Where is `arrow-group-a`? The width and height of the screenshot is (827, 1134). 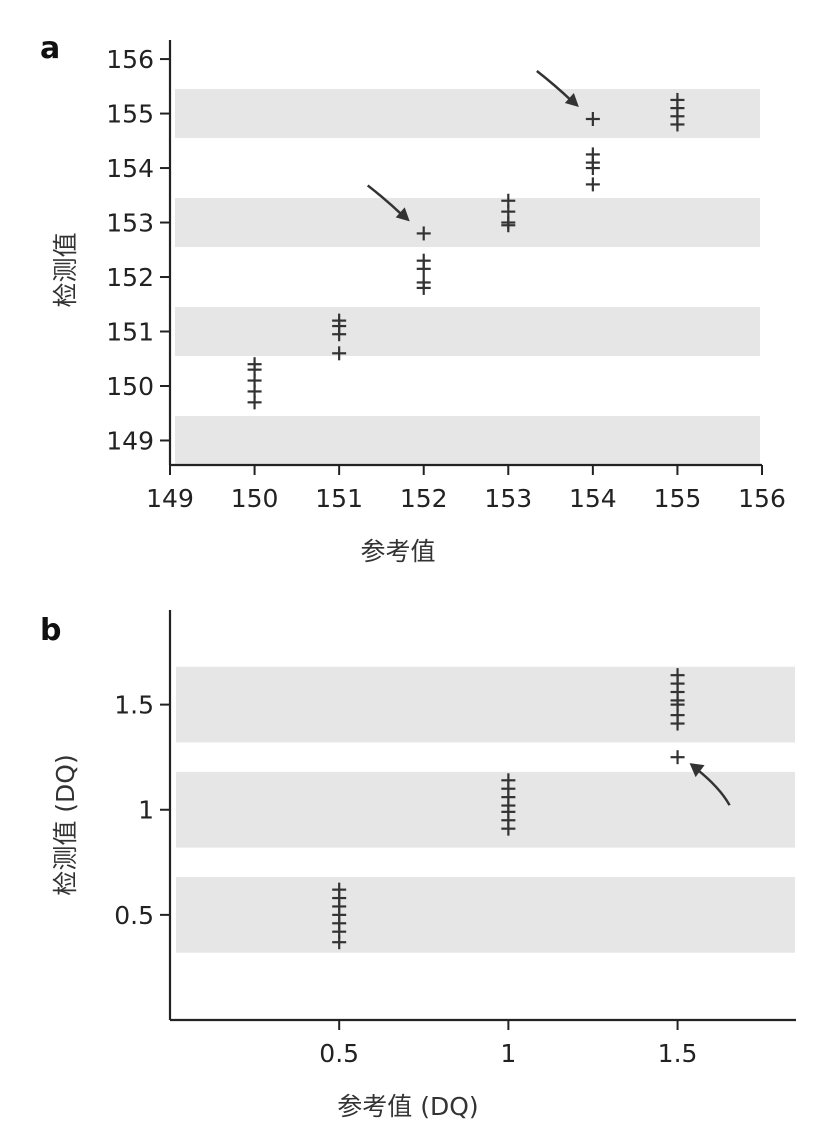 arrow-group-a is located at coordinates (472, 146).